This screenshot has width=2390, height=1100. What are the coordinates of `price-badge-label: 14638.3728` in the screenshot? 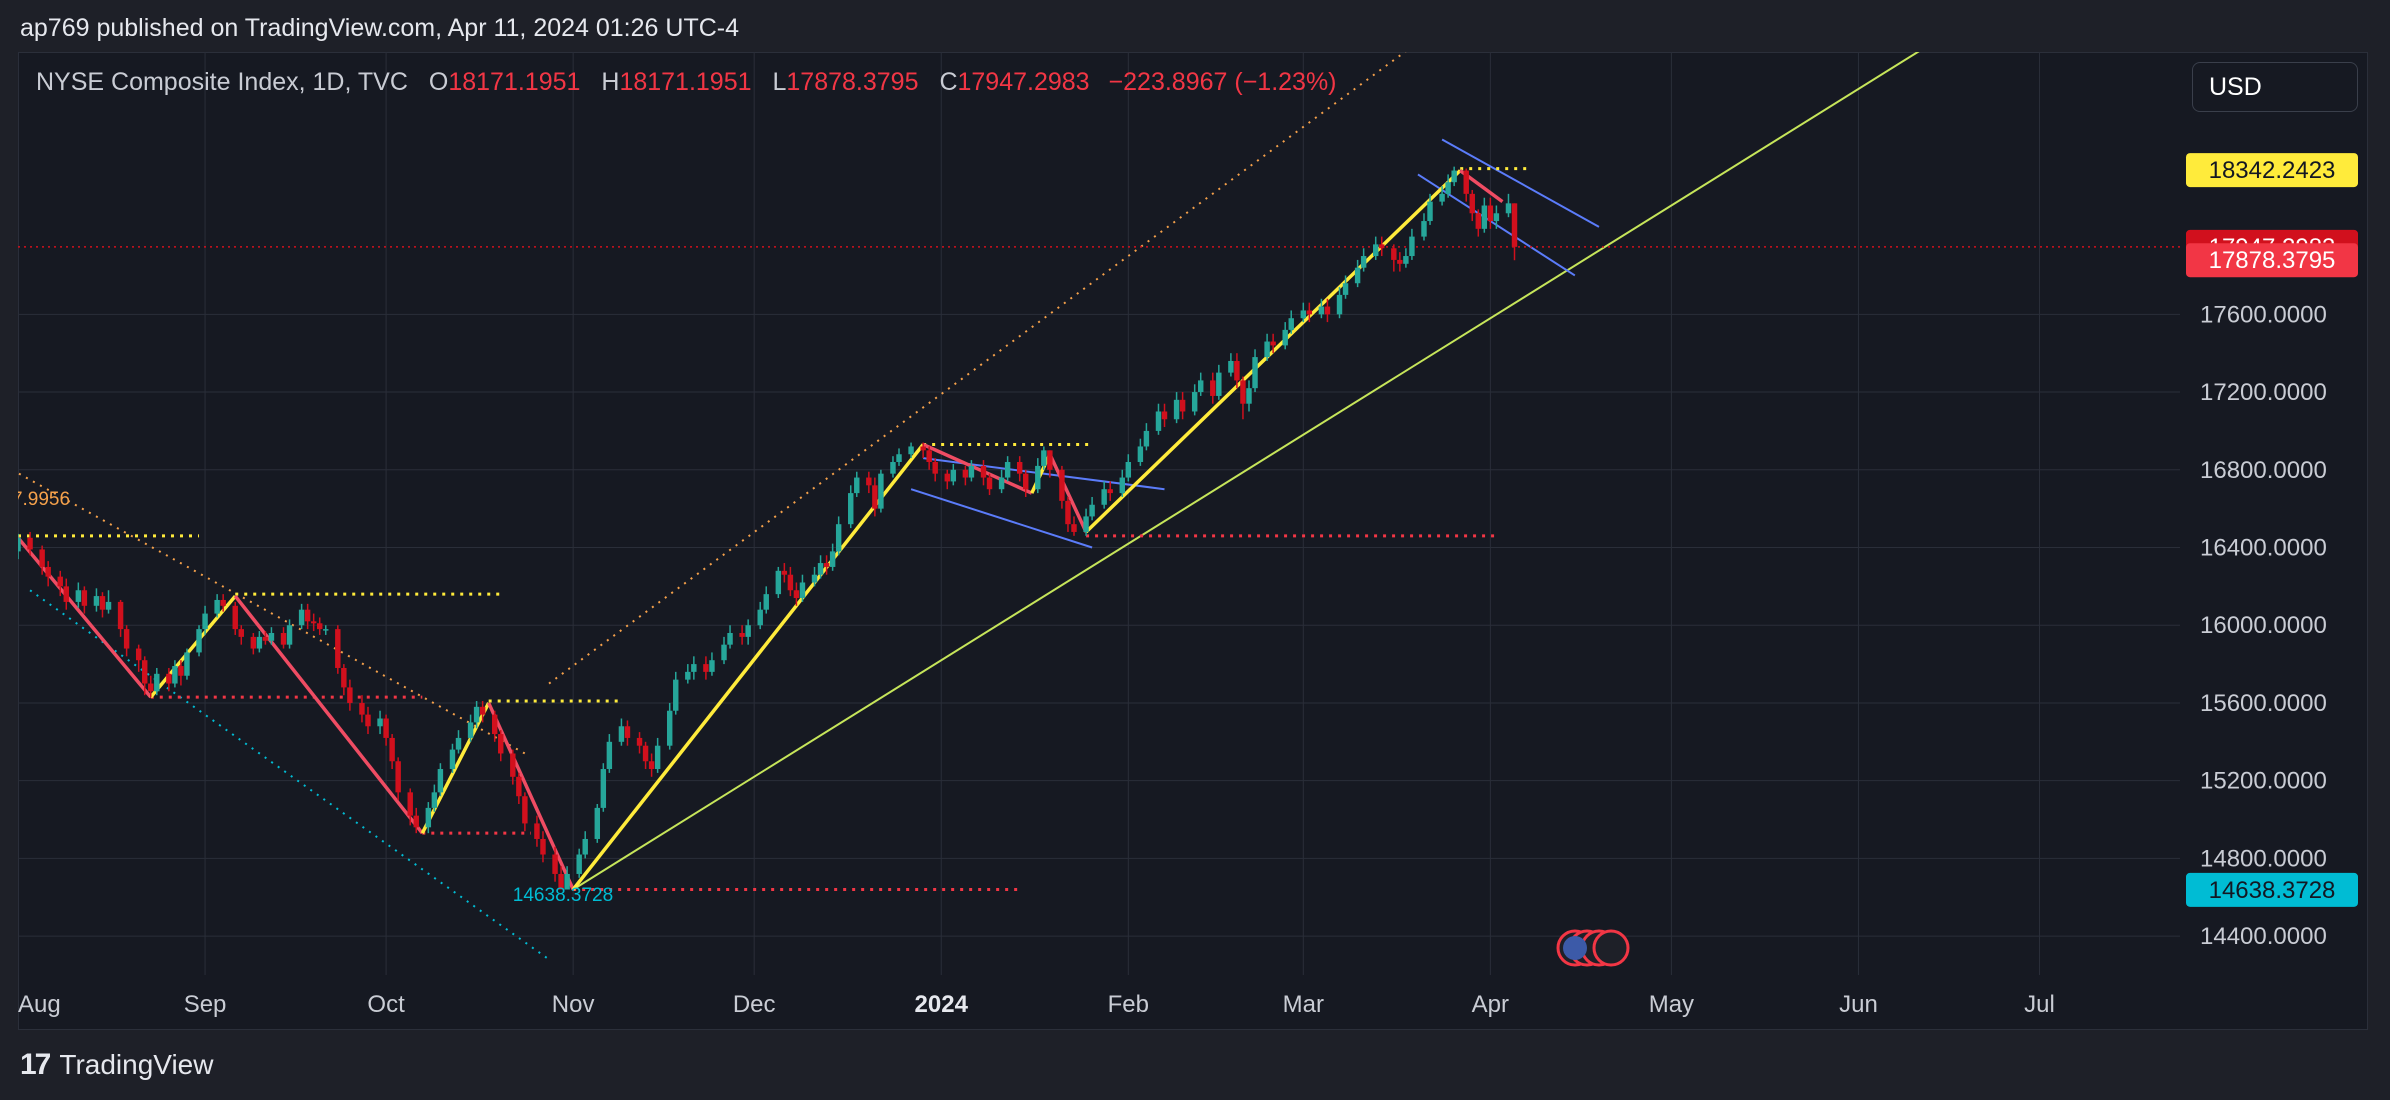 It's located at (2272, 890).